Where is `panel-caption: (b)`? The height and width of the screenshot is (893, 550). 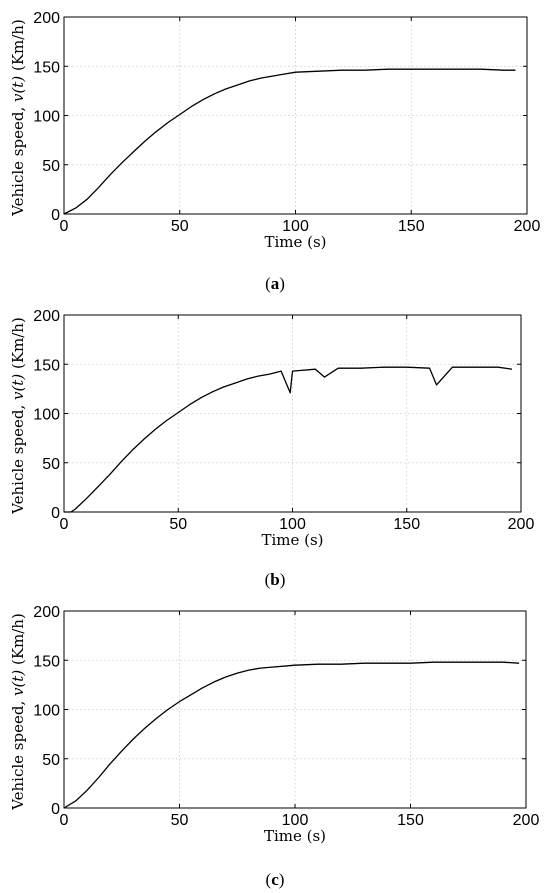 panel-caption: (b) is located at coordinates (275, 579).